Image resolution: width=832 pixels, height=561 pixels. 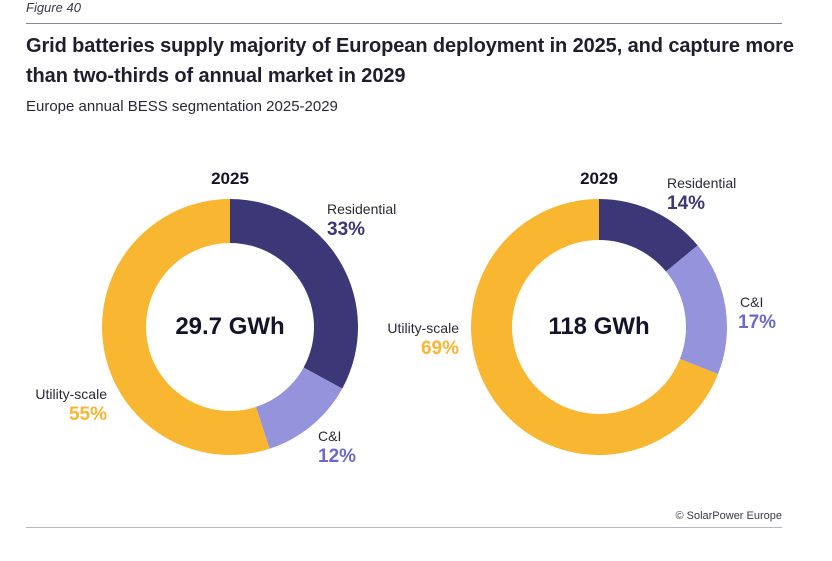 I want to click on value-utility-scale: 55%, so click(x=88, y=414).